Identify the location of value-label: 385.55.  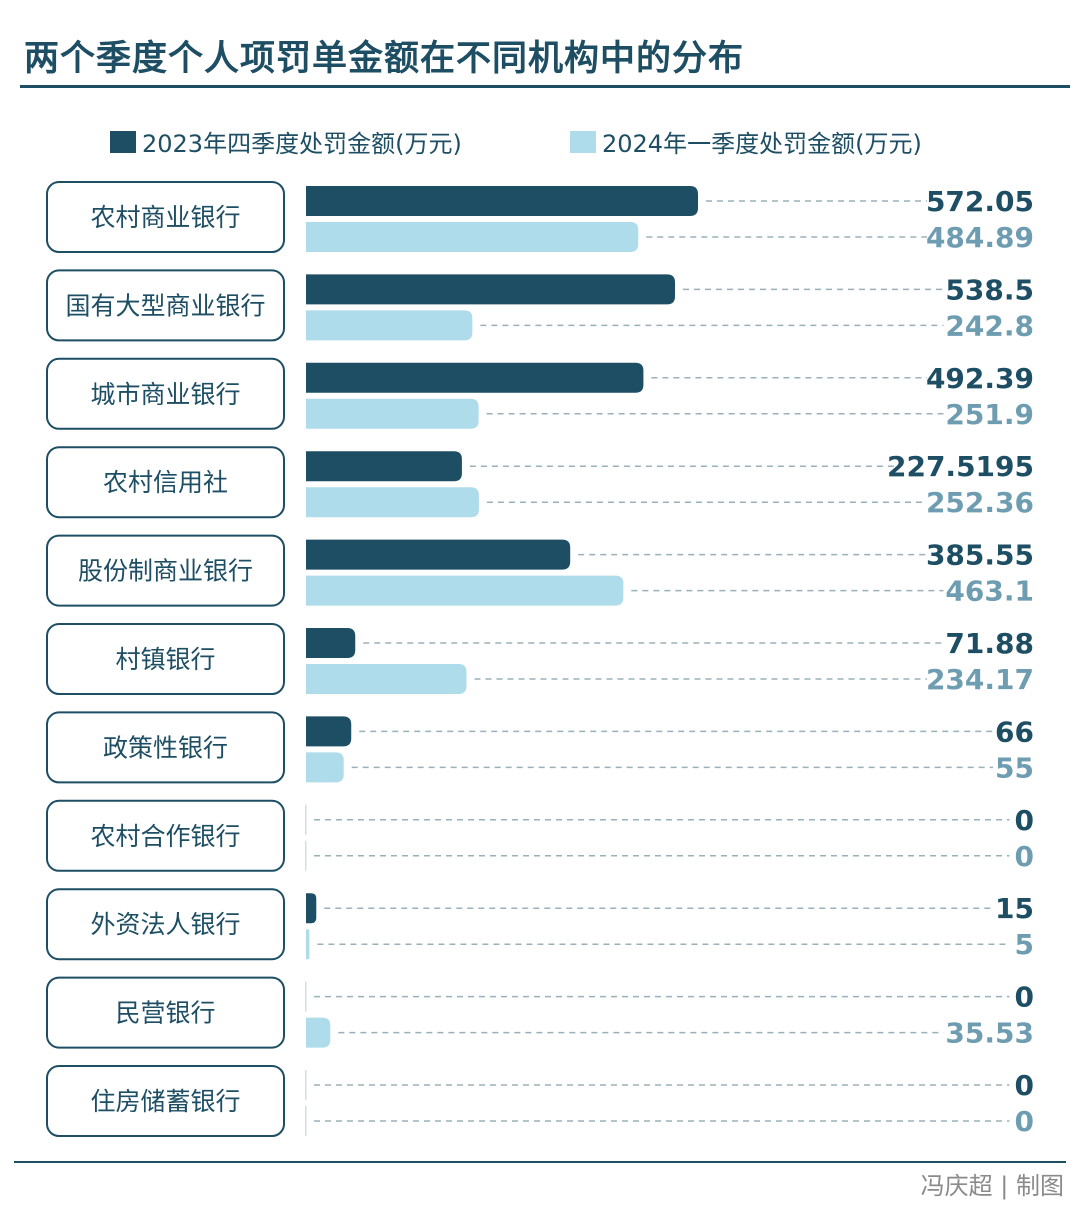
(980, 555).